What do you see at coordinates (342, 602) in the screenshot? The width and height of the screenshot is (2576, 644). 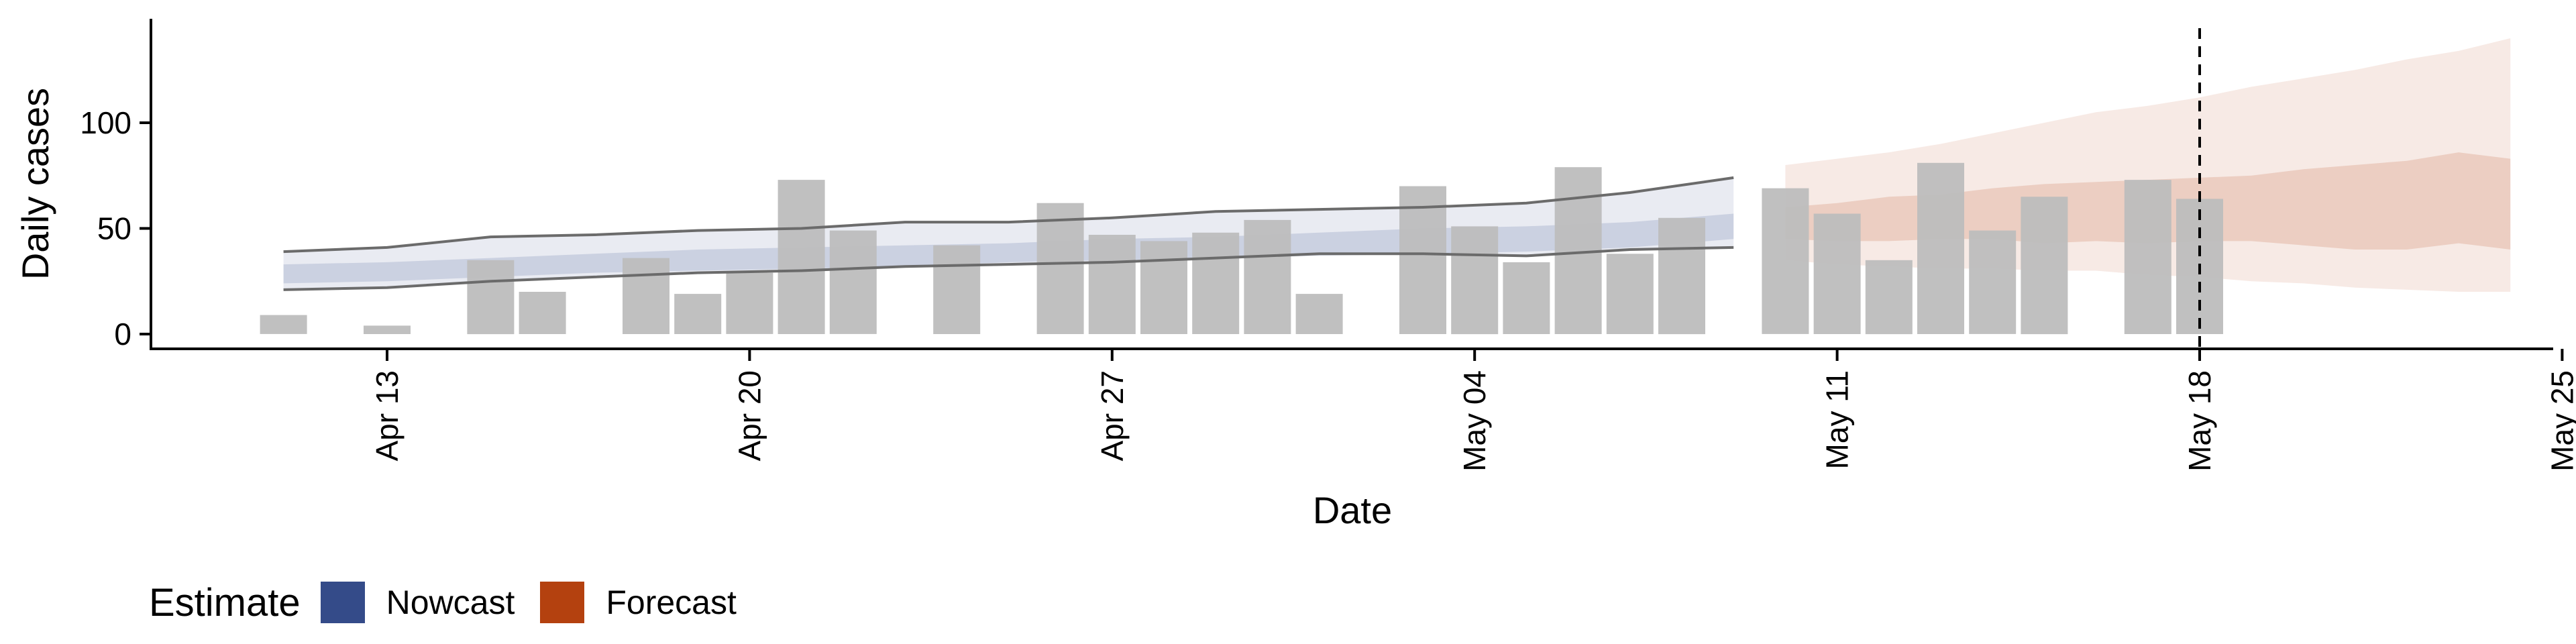 I see `nowcast-swatch` at bounding box center [342, 602].